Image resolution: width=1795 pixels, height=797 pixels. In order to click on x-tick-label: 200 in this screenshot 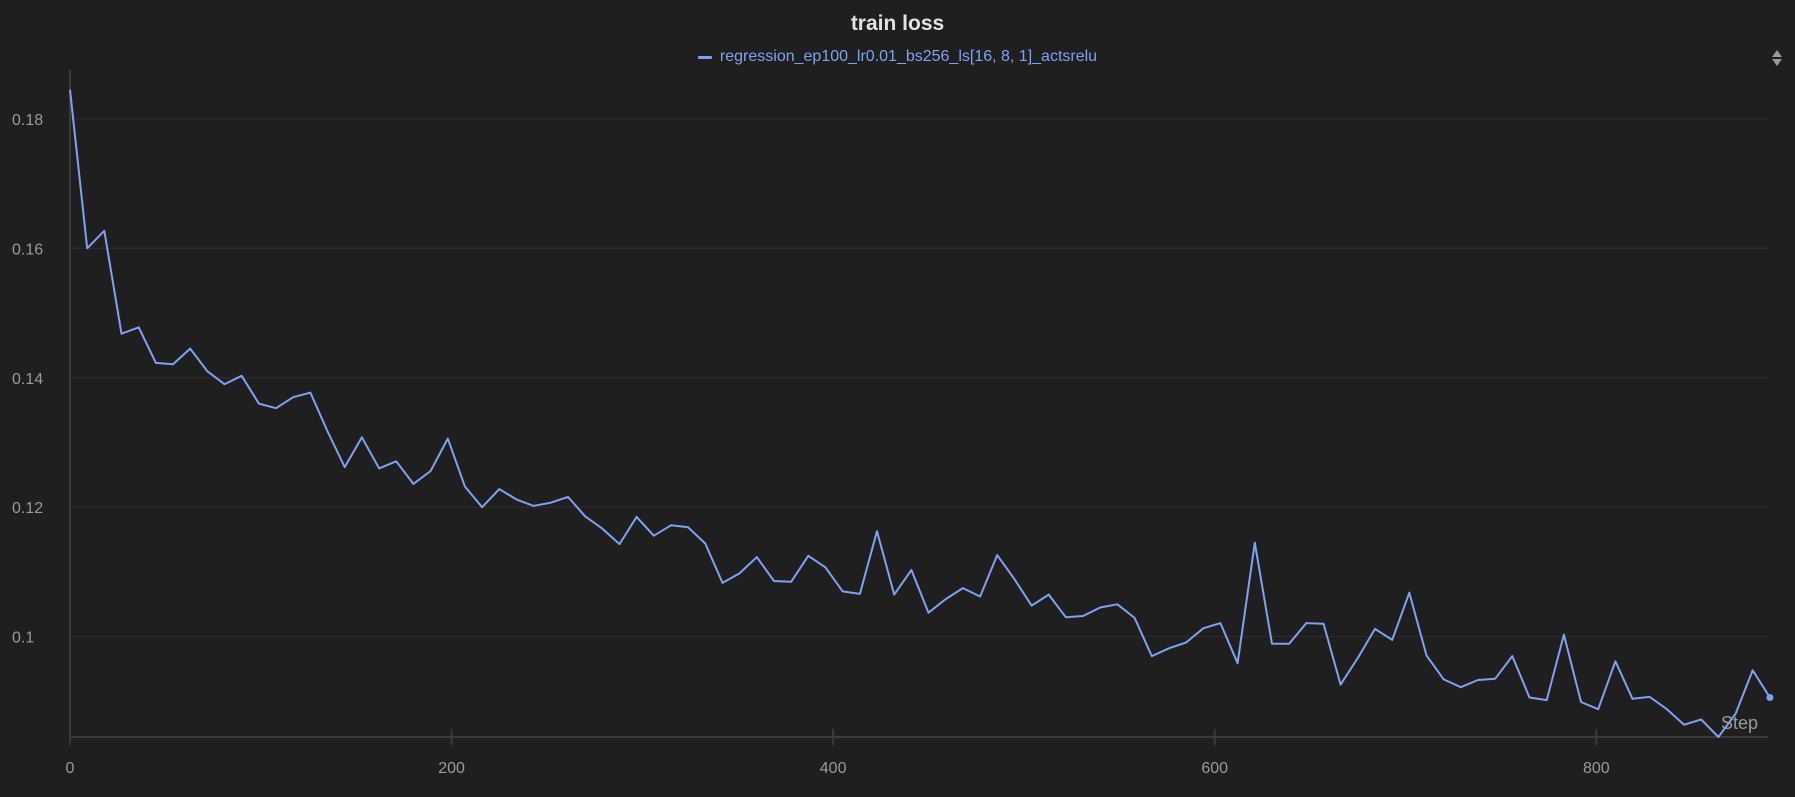, I will do `click(451, 768)`.